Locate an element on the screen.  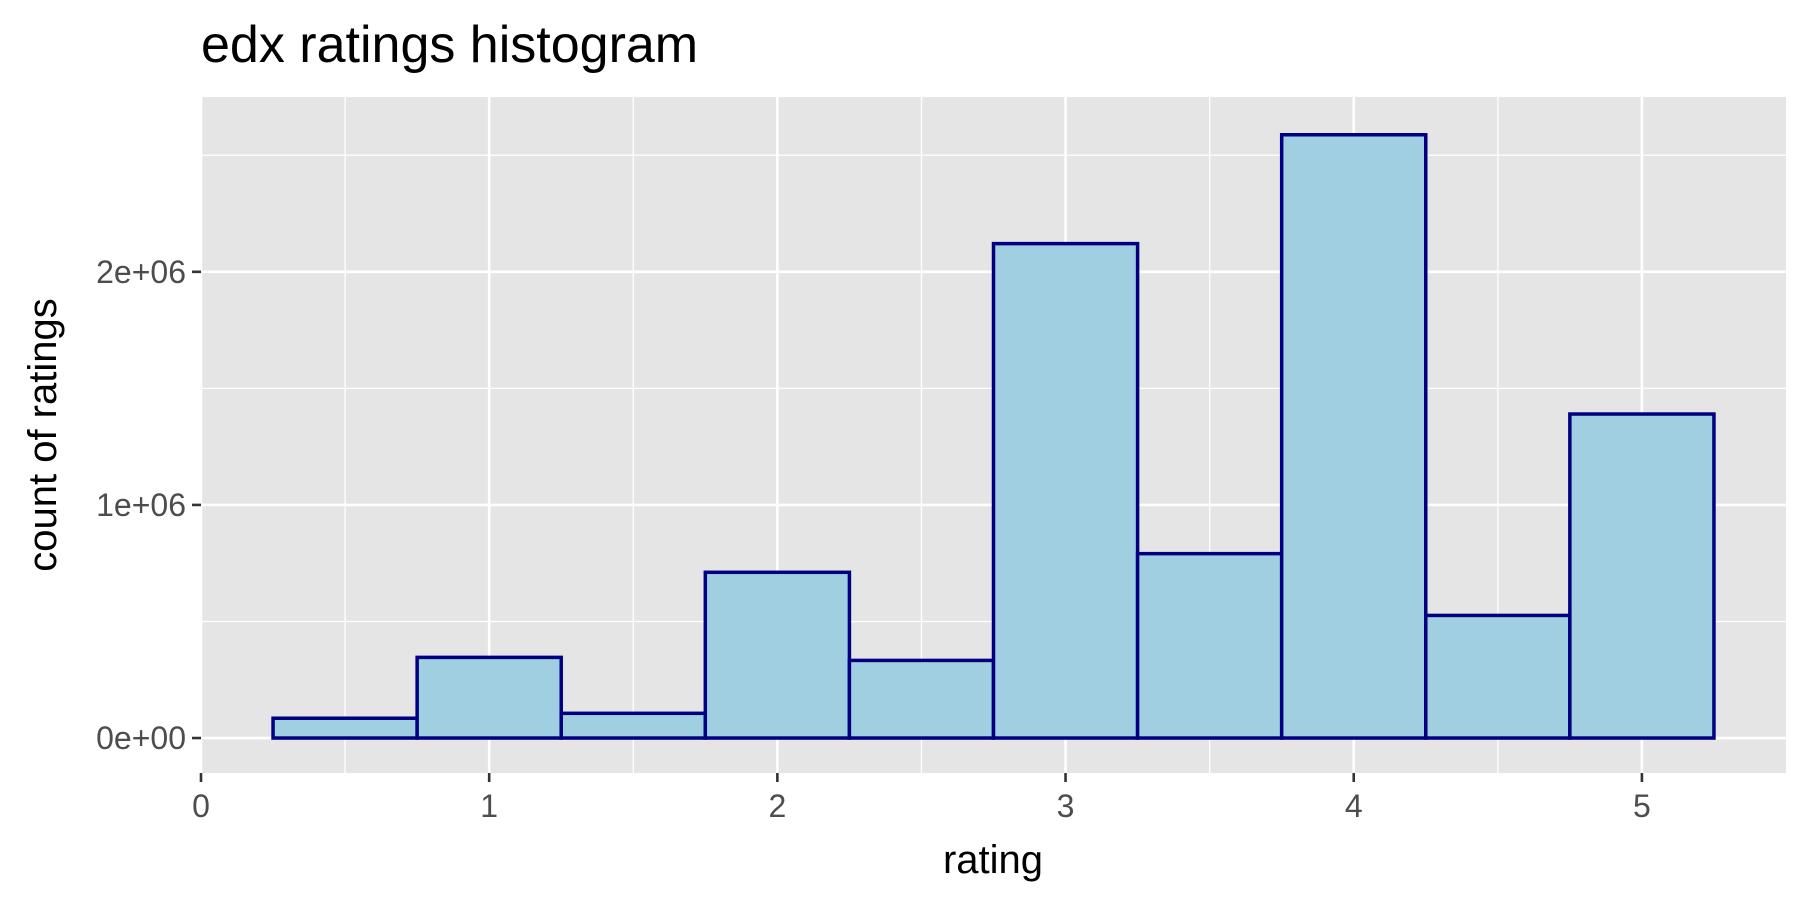
x-tick-label: 0 is located at coordinates (201, 806).